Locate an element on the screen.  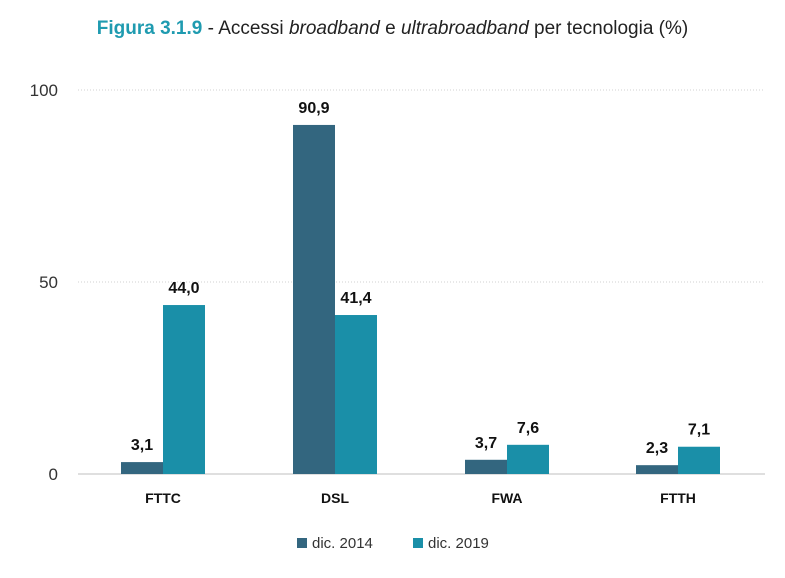
y-tick-label: 100 is located at coordinates (44, 90).